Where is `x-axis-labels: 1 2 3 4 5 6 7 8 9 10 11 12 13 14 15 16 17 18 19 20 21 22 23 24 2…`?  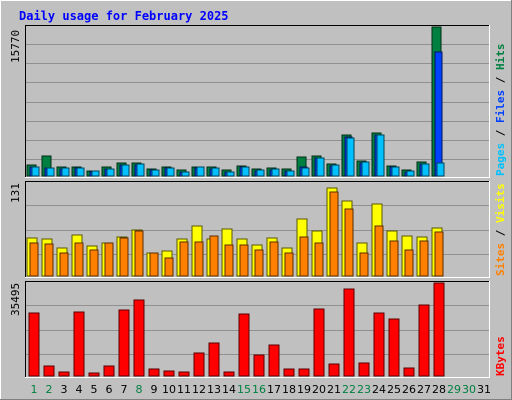 x-axis-labels: 1 2 3 4 5 6 7 8 9 10 11 12 13 14 15 16 17 18 19 20 21 22 23 24 2… is located at coordinates (261, 389).